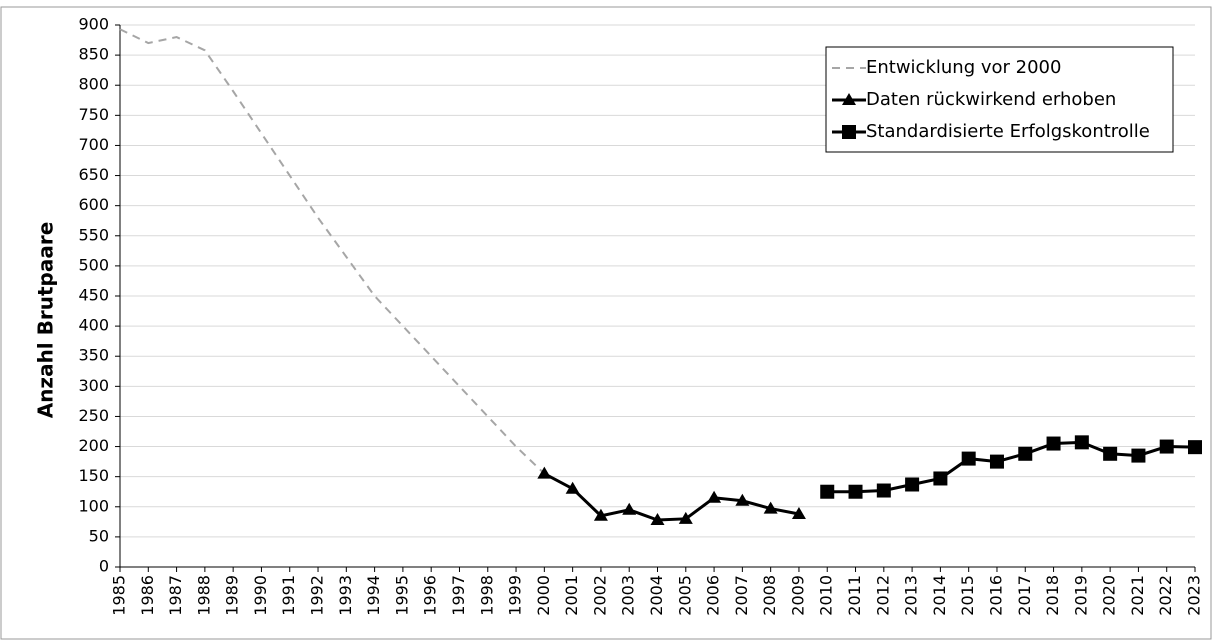  I want to click on x-tick-label: 1998, so click(486, 595).